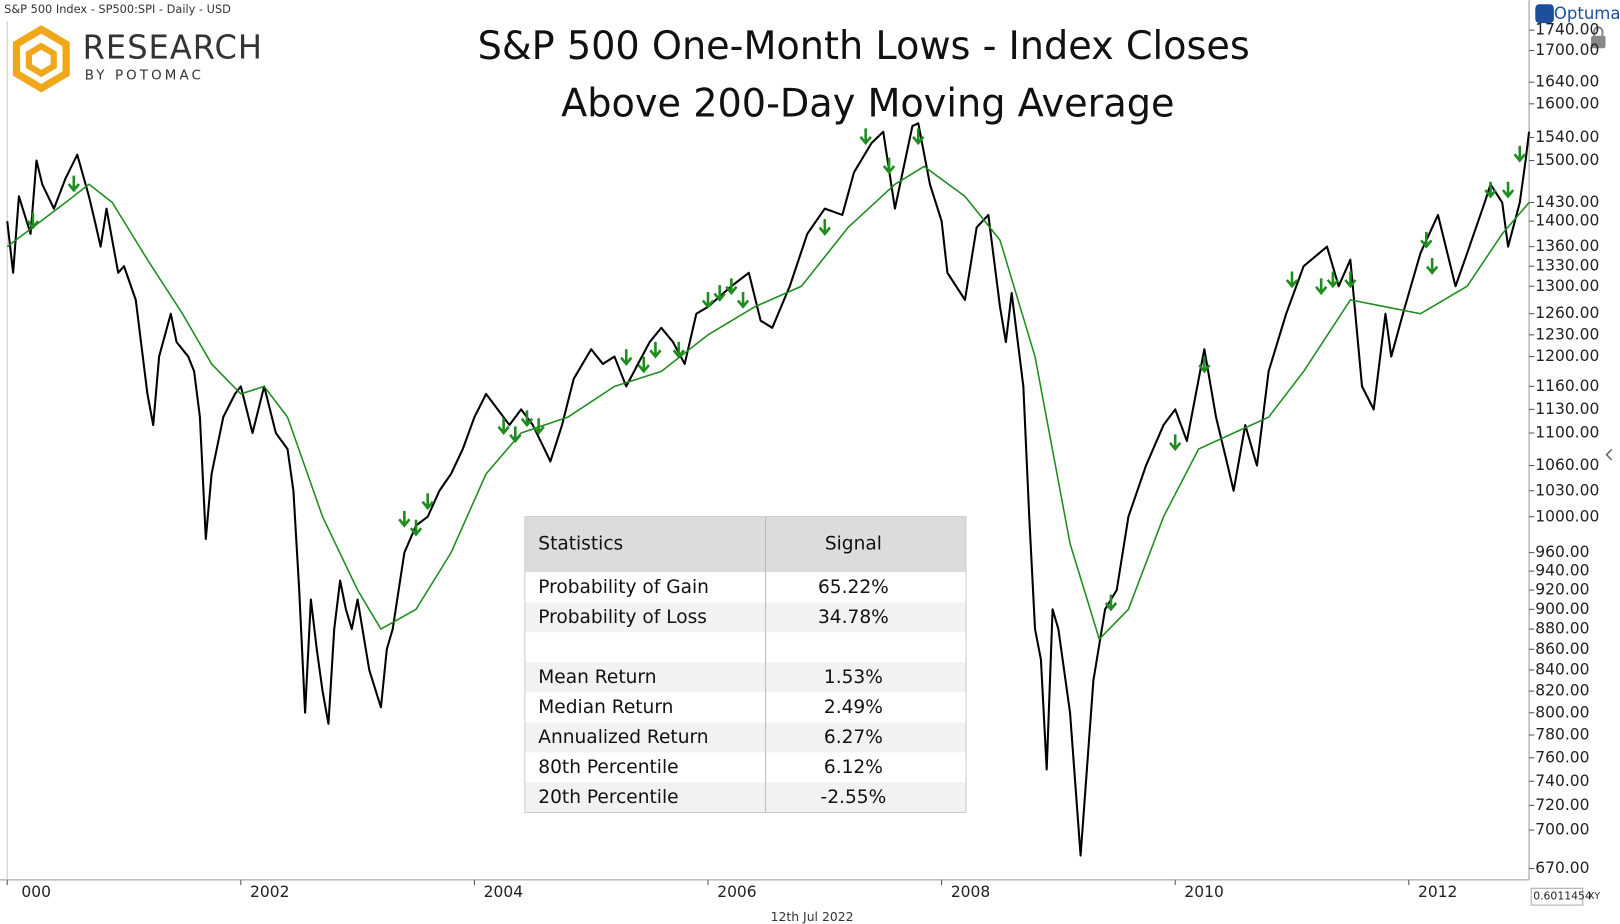 The image size is (1620, 924). I want to click on table-cell: 65.22%, so click(853, 587).